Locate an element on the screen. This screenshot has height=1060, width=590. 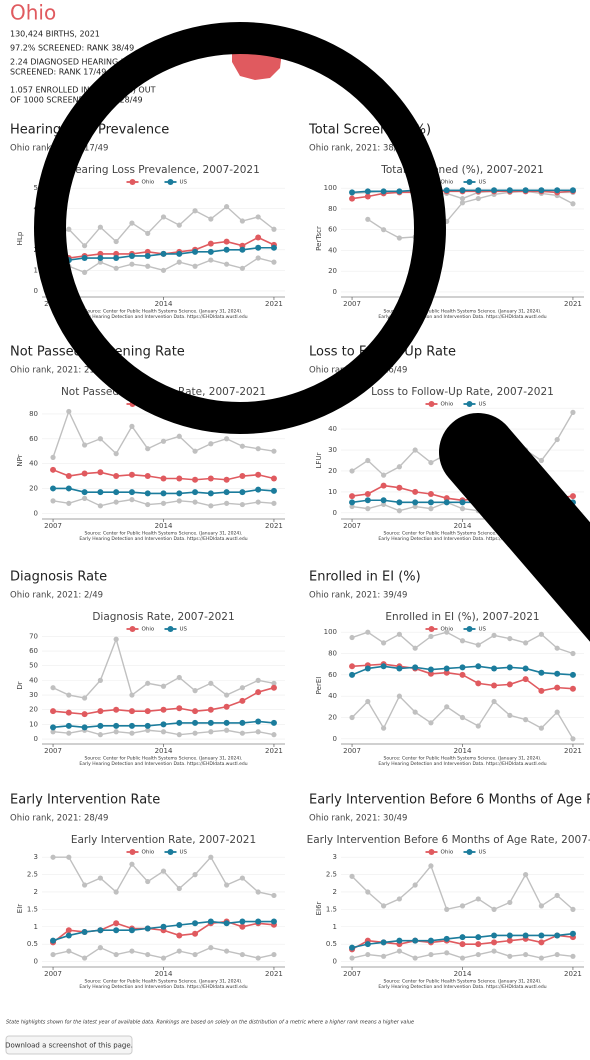
x-tick-label: 2007 is located at coordinates (352, 526).